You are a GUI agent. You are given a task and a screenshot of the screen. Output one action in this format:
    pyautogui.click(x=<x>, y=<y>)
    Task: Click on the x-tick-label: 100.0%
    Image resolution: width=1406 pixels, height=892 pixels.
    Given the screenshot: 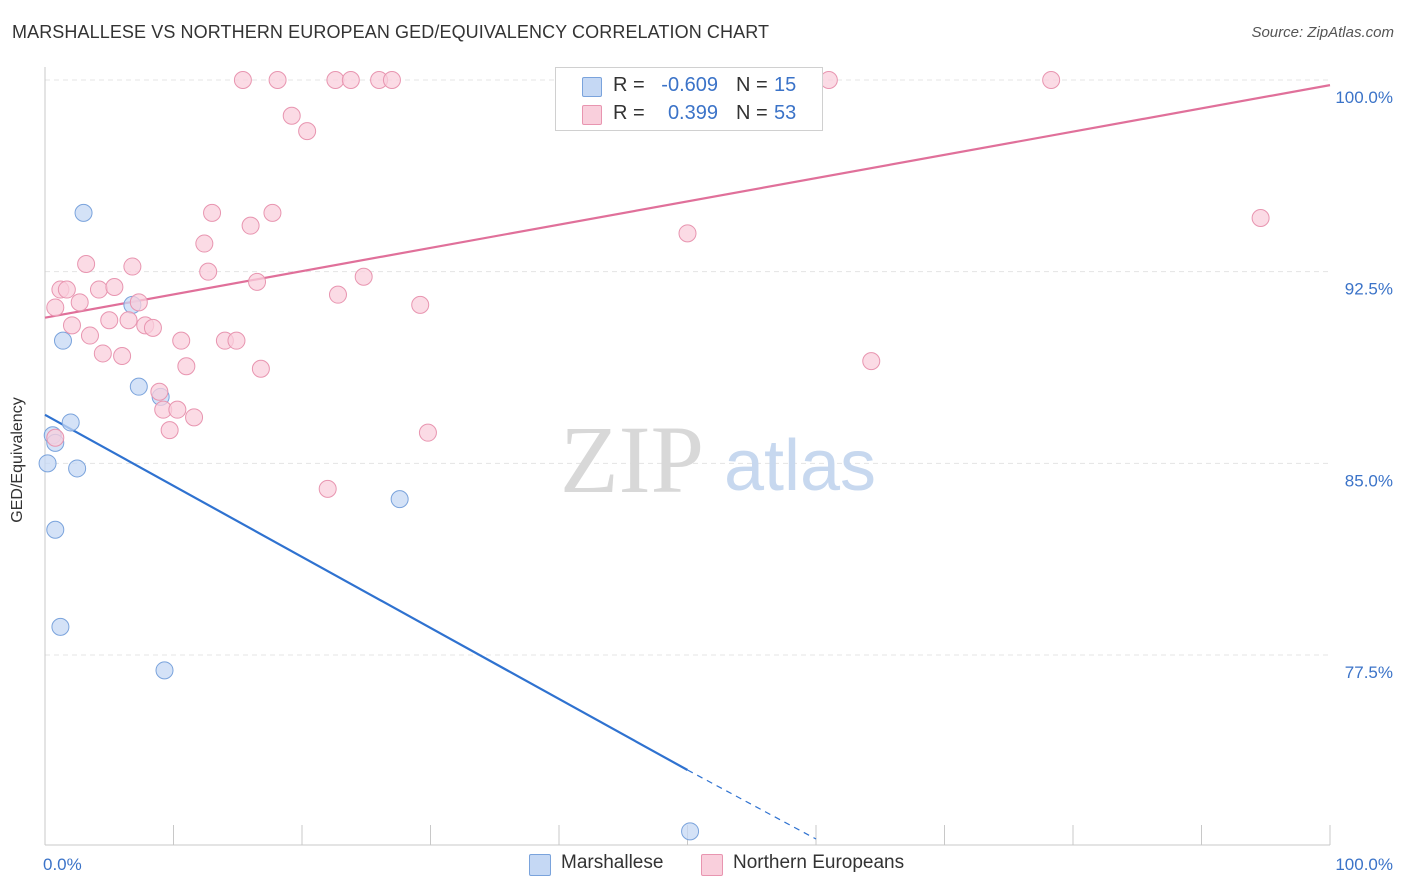 What is the action you would take?
    pyautogui.click(x=1364, y=864)
    